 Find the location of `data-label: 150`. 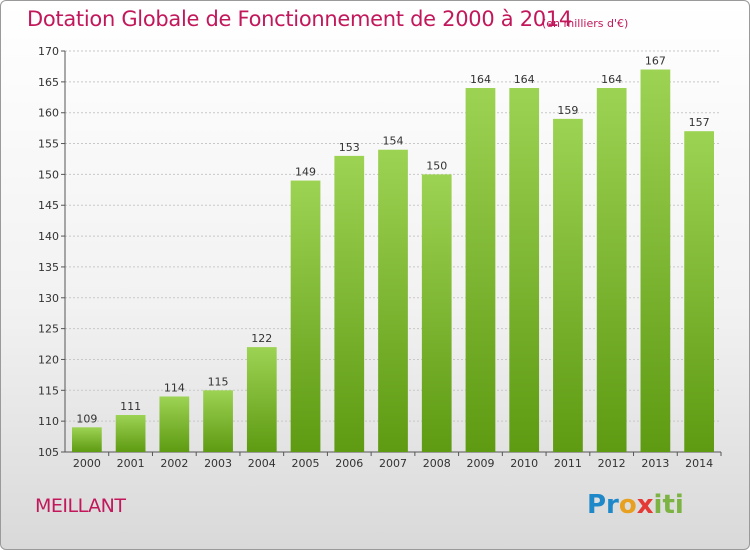

data-label: 150 is located at coordinates (436, 165).